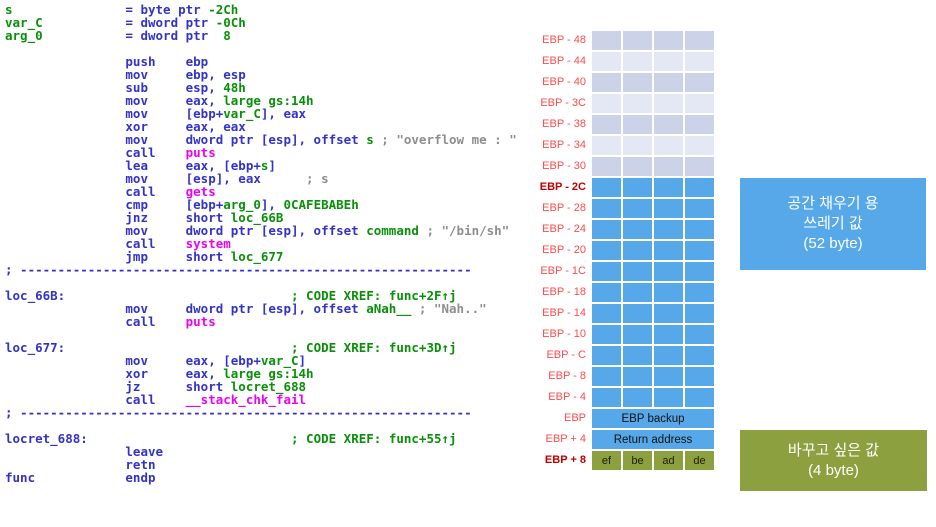 The height and width of the screenshot is (527, 936). I want to click on stack-offset-label: EBP - 38, so click(564, 124).